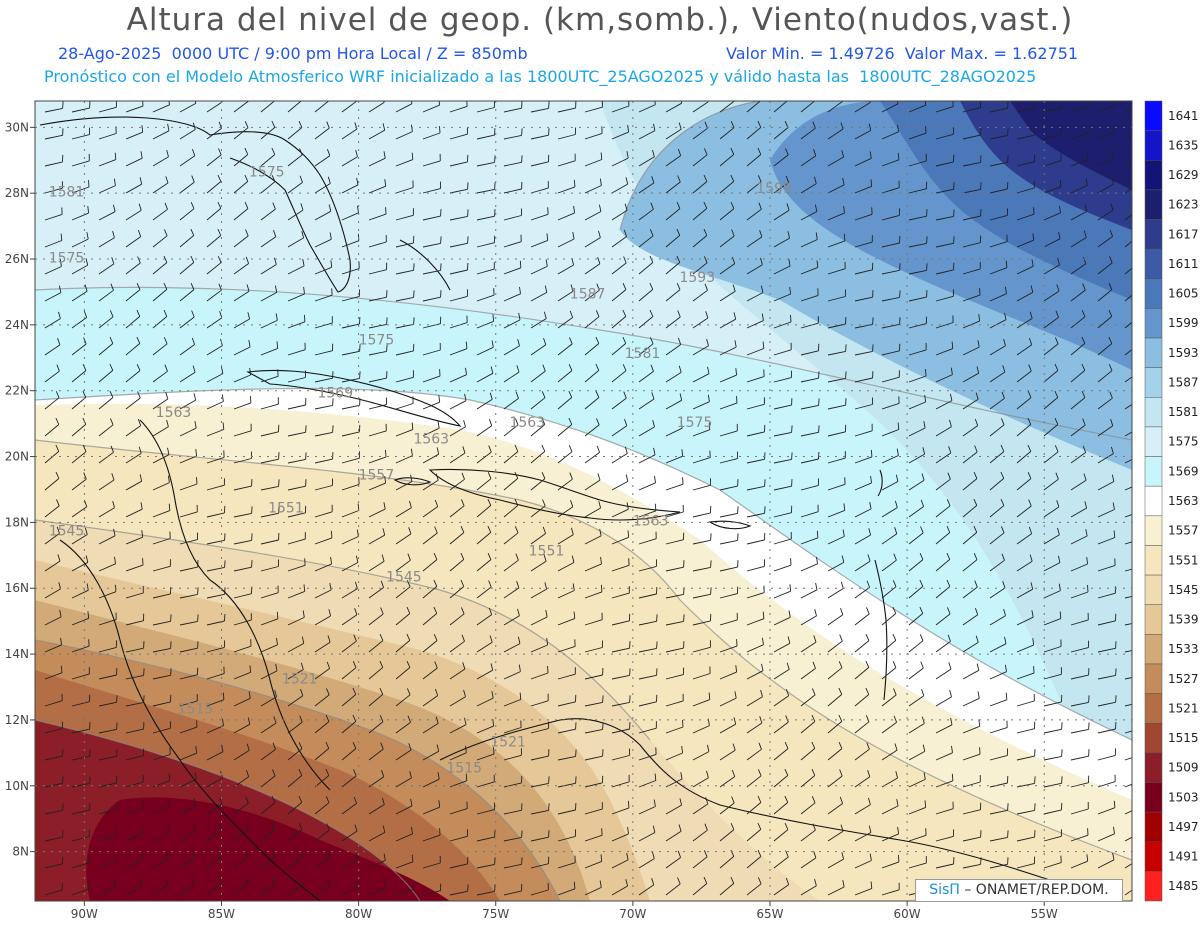  What do you see at coordinates (1019, 890) in the screenshot?
I see `credit-box: SisΠ – ONAMET/REP.DOM.` at bounding box center [1019, 890].